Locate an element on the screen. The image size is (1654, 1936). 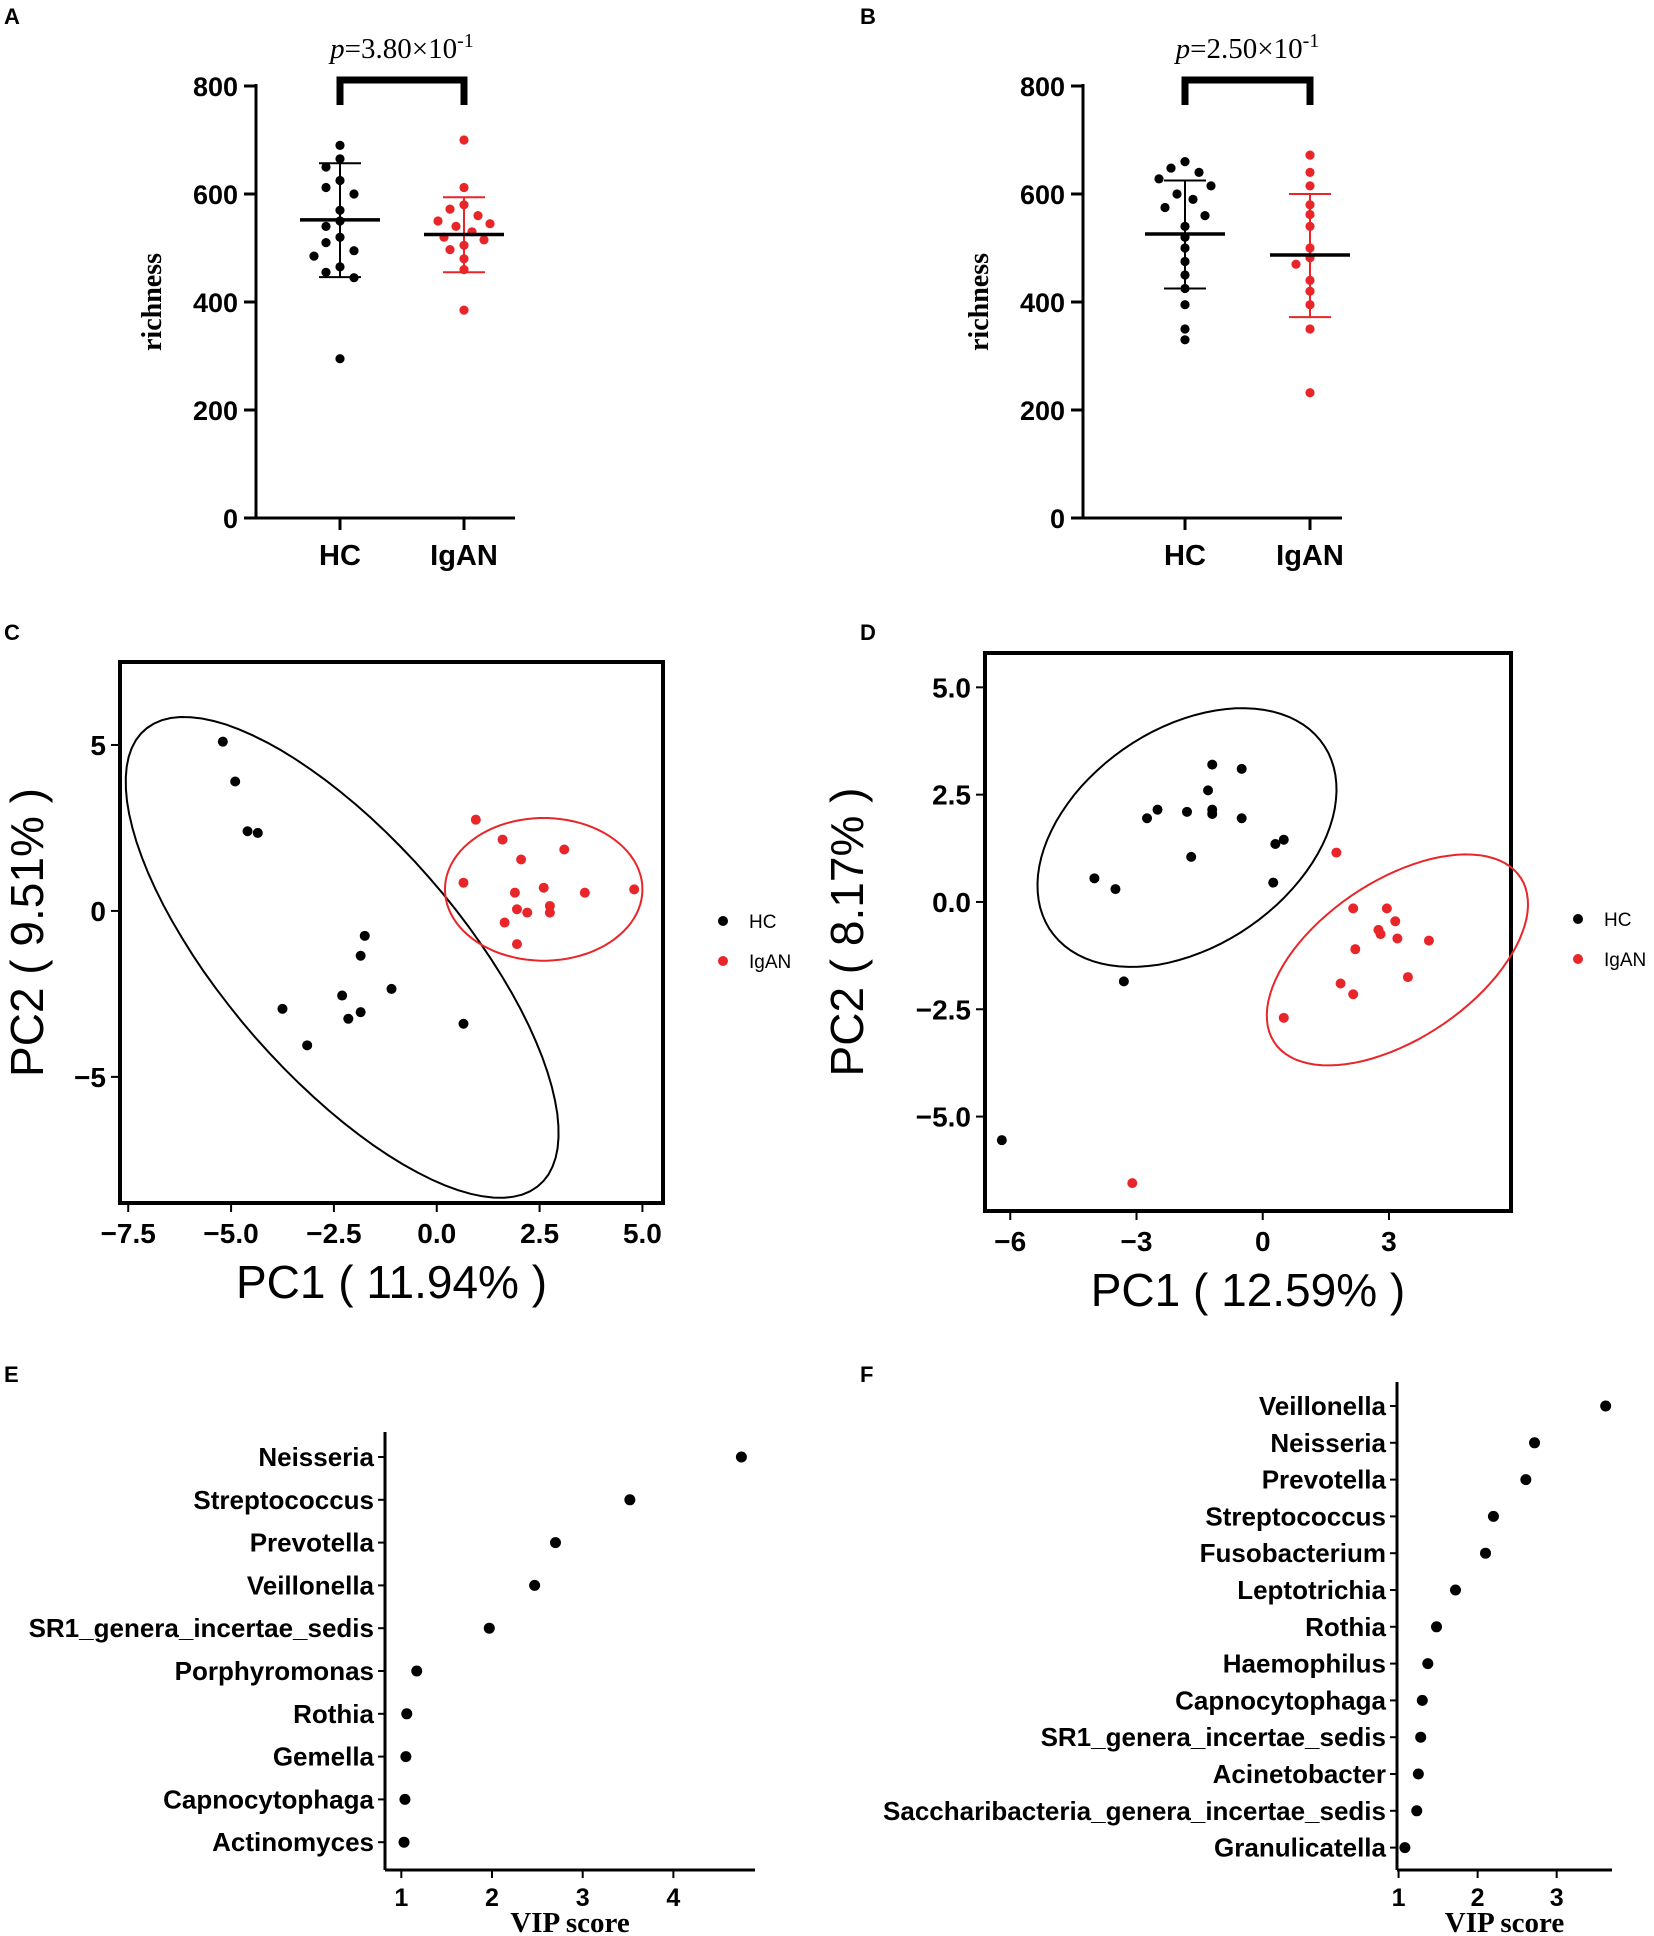
category-label: Prevotella is located at coordinates (1324, 1480).